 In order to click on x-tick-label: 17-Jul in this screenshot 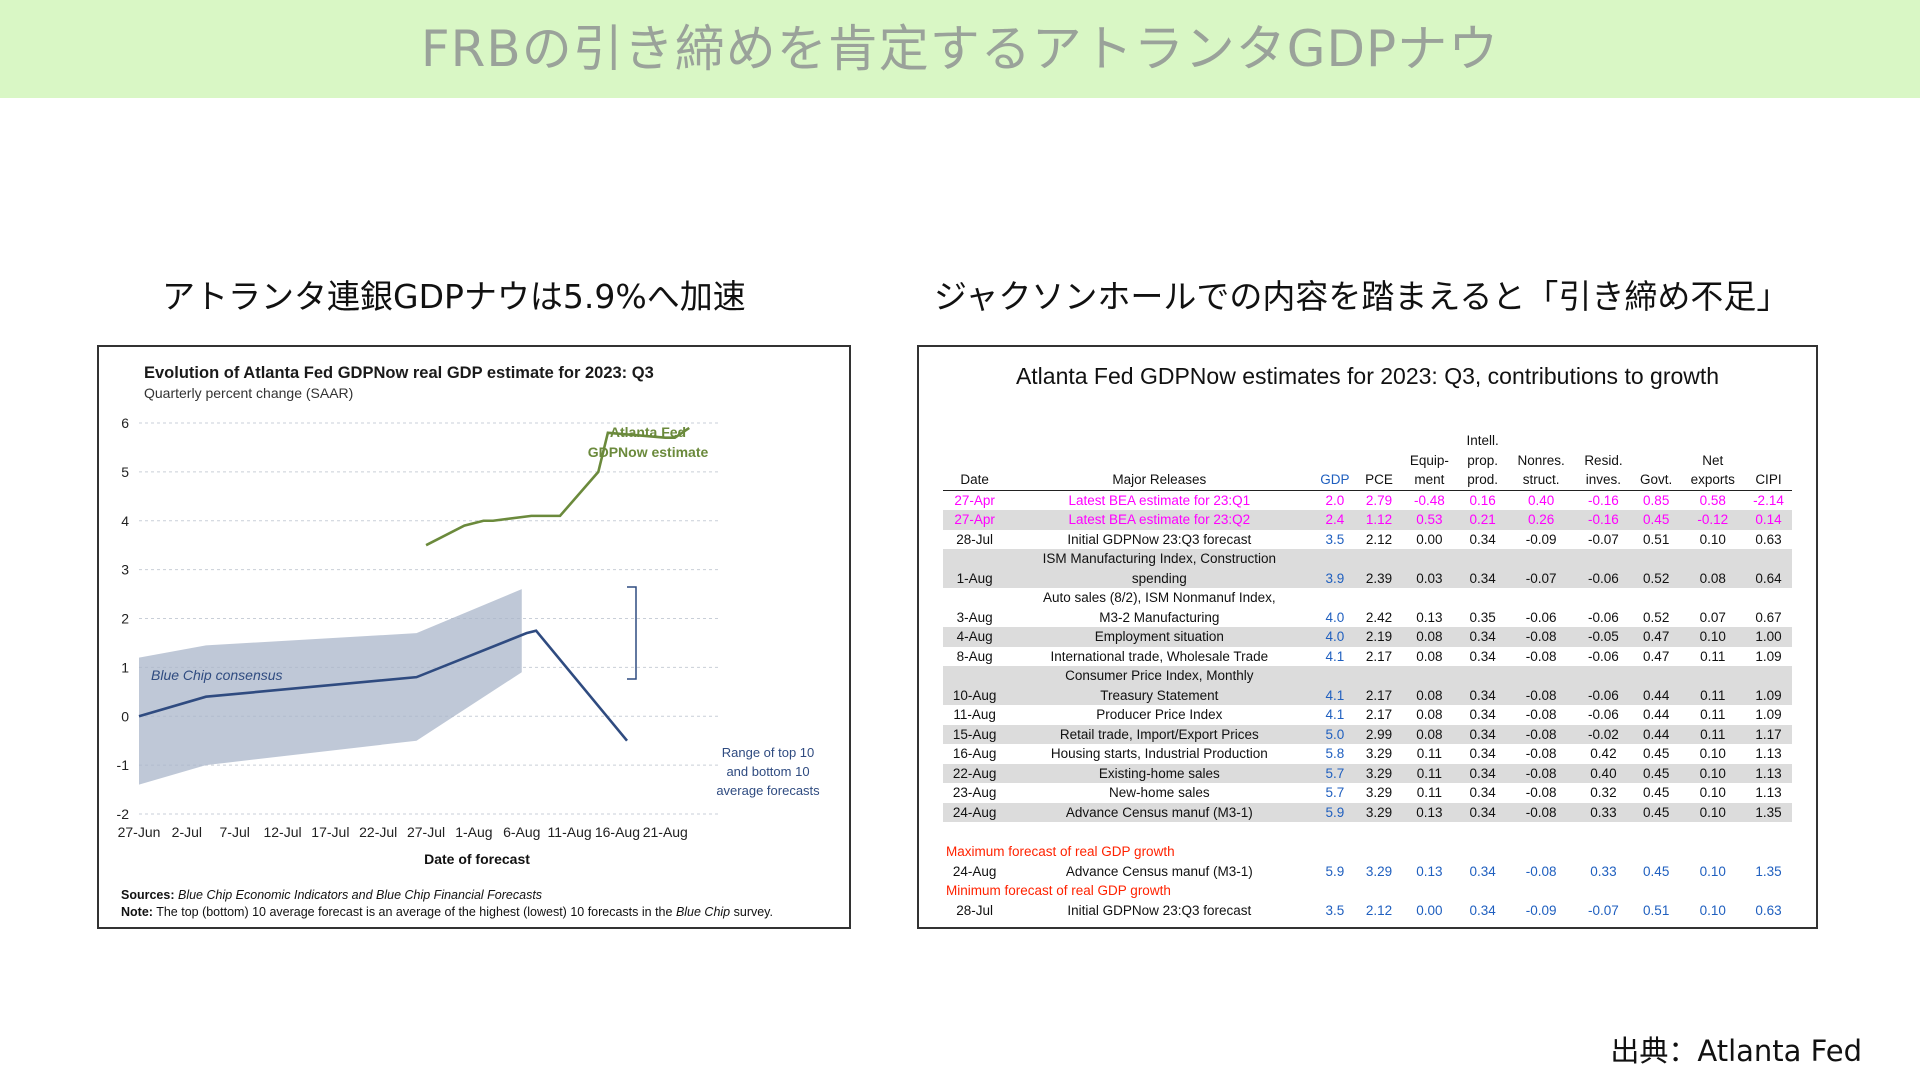, I will do `click(330, 832)`.